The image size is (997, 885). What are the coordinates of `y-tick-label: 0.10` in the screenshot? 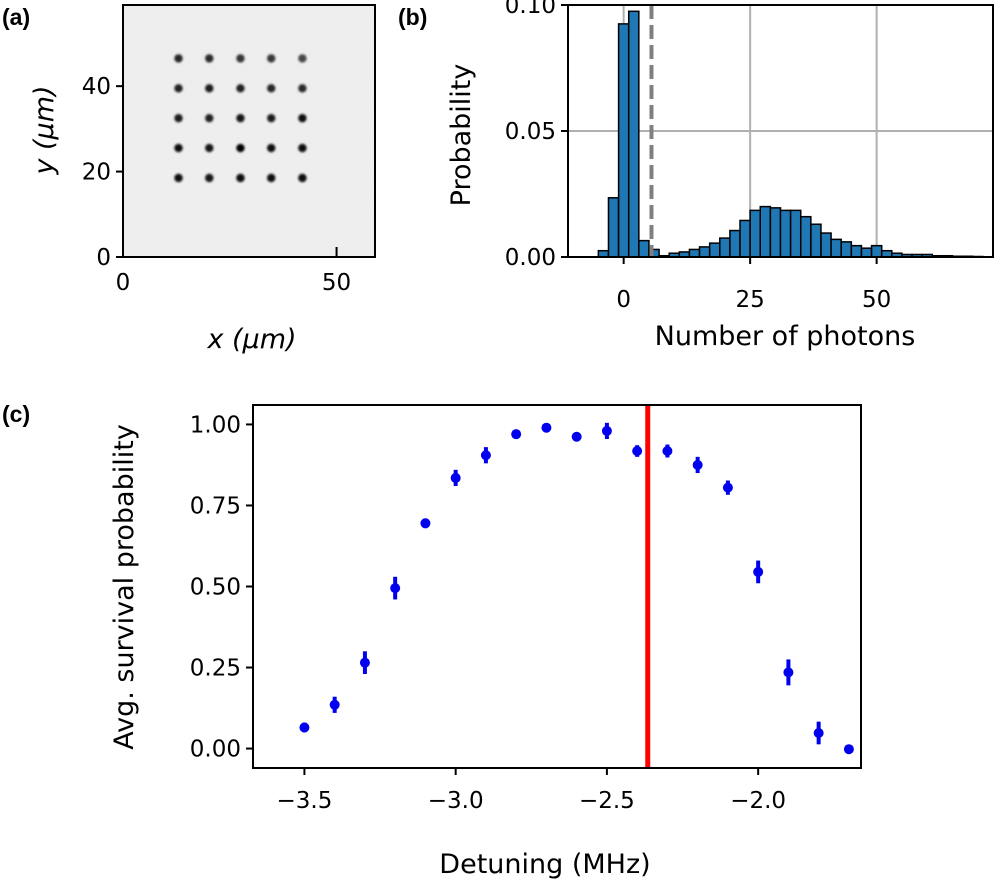 It's located at (530, 9).